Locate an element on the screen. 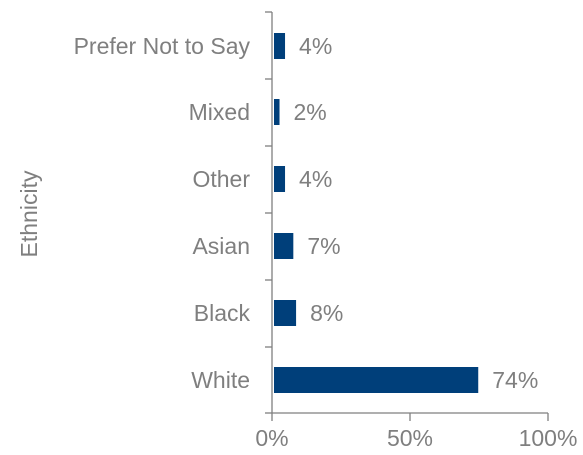  bar-white is located at coordinates (376, 380).